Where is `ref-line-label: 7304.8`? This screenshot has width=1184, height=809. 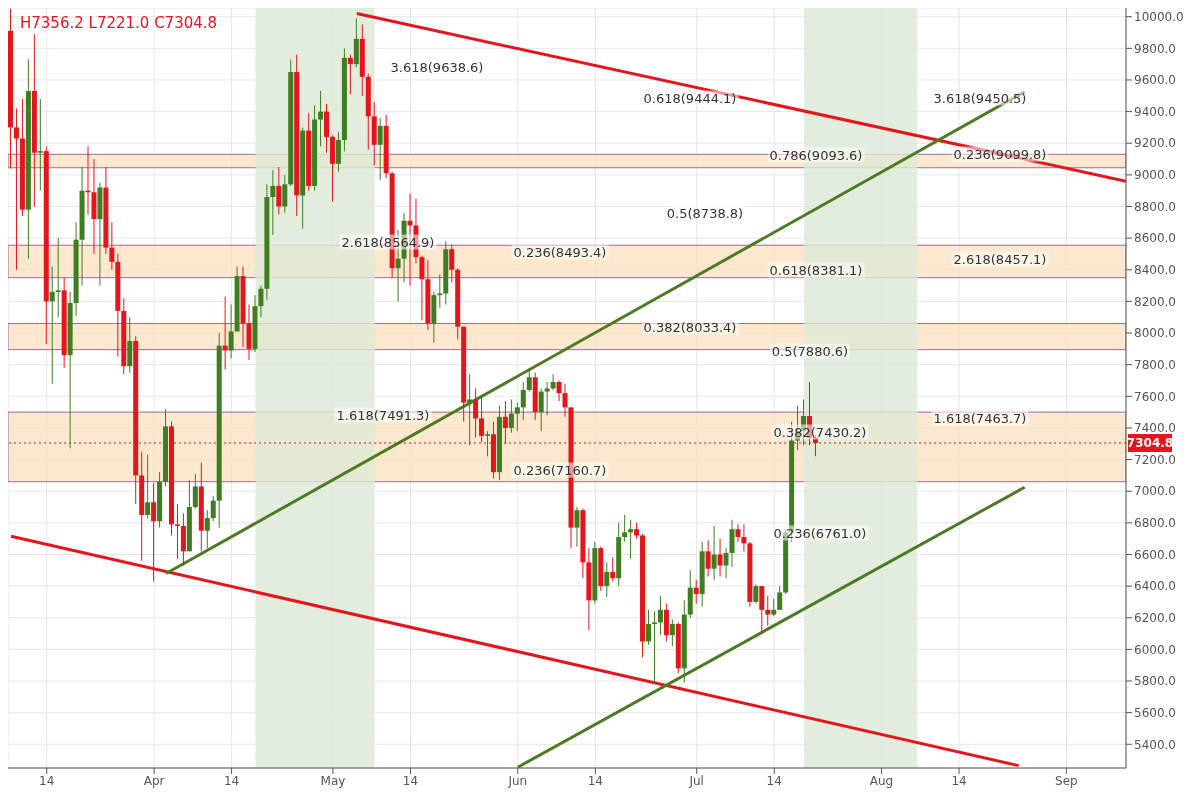
ref-line-label: 7304.8 is located at coordinates (1150, 443).